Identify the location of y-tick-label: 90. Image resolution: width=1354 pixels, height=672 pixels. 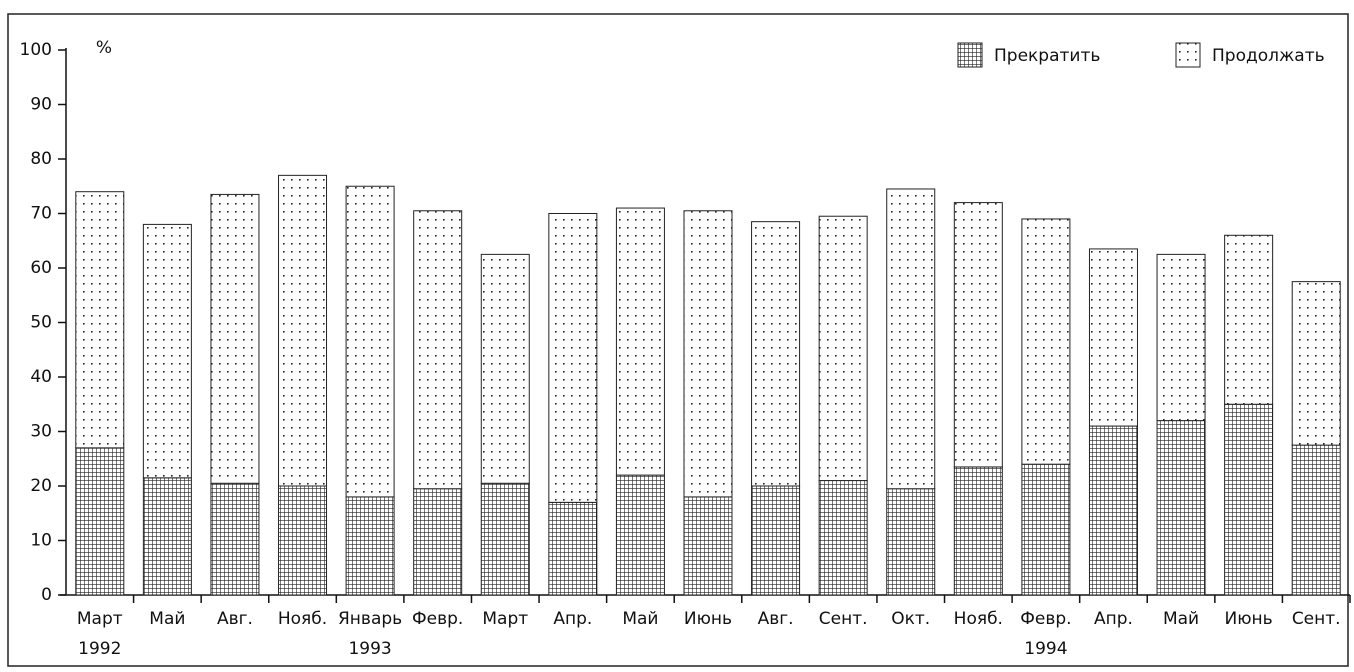
(41, 105).